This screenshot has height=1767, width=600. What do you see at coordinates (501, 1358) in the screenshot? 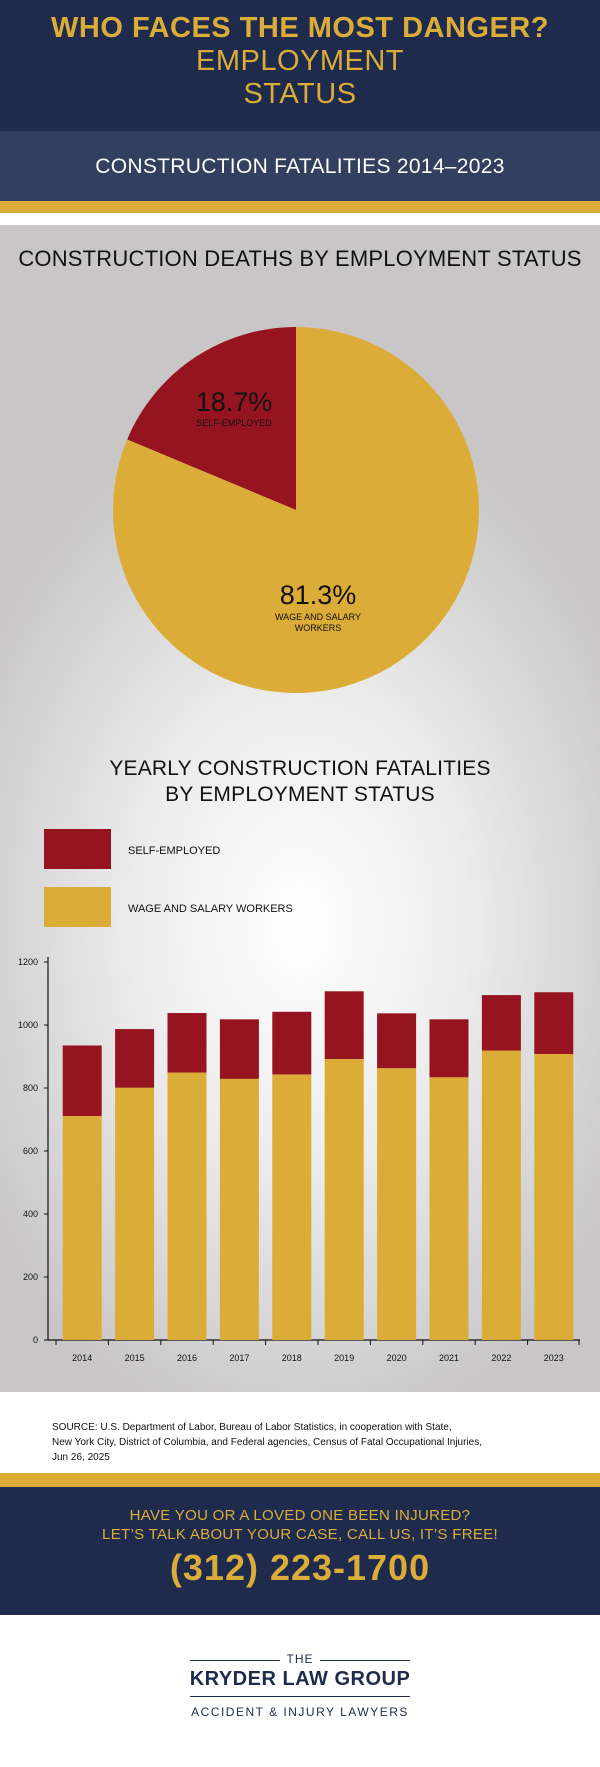
I see `x-tick-label-2022: 2022` at bounding box center [501, 1358].